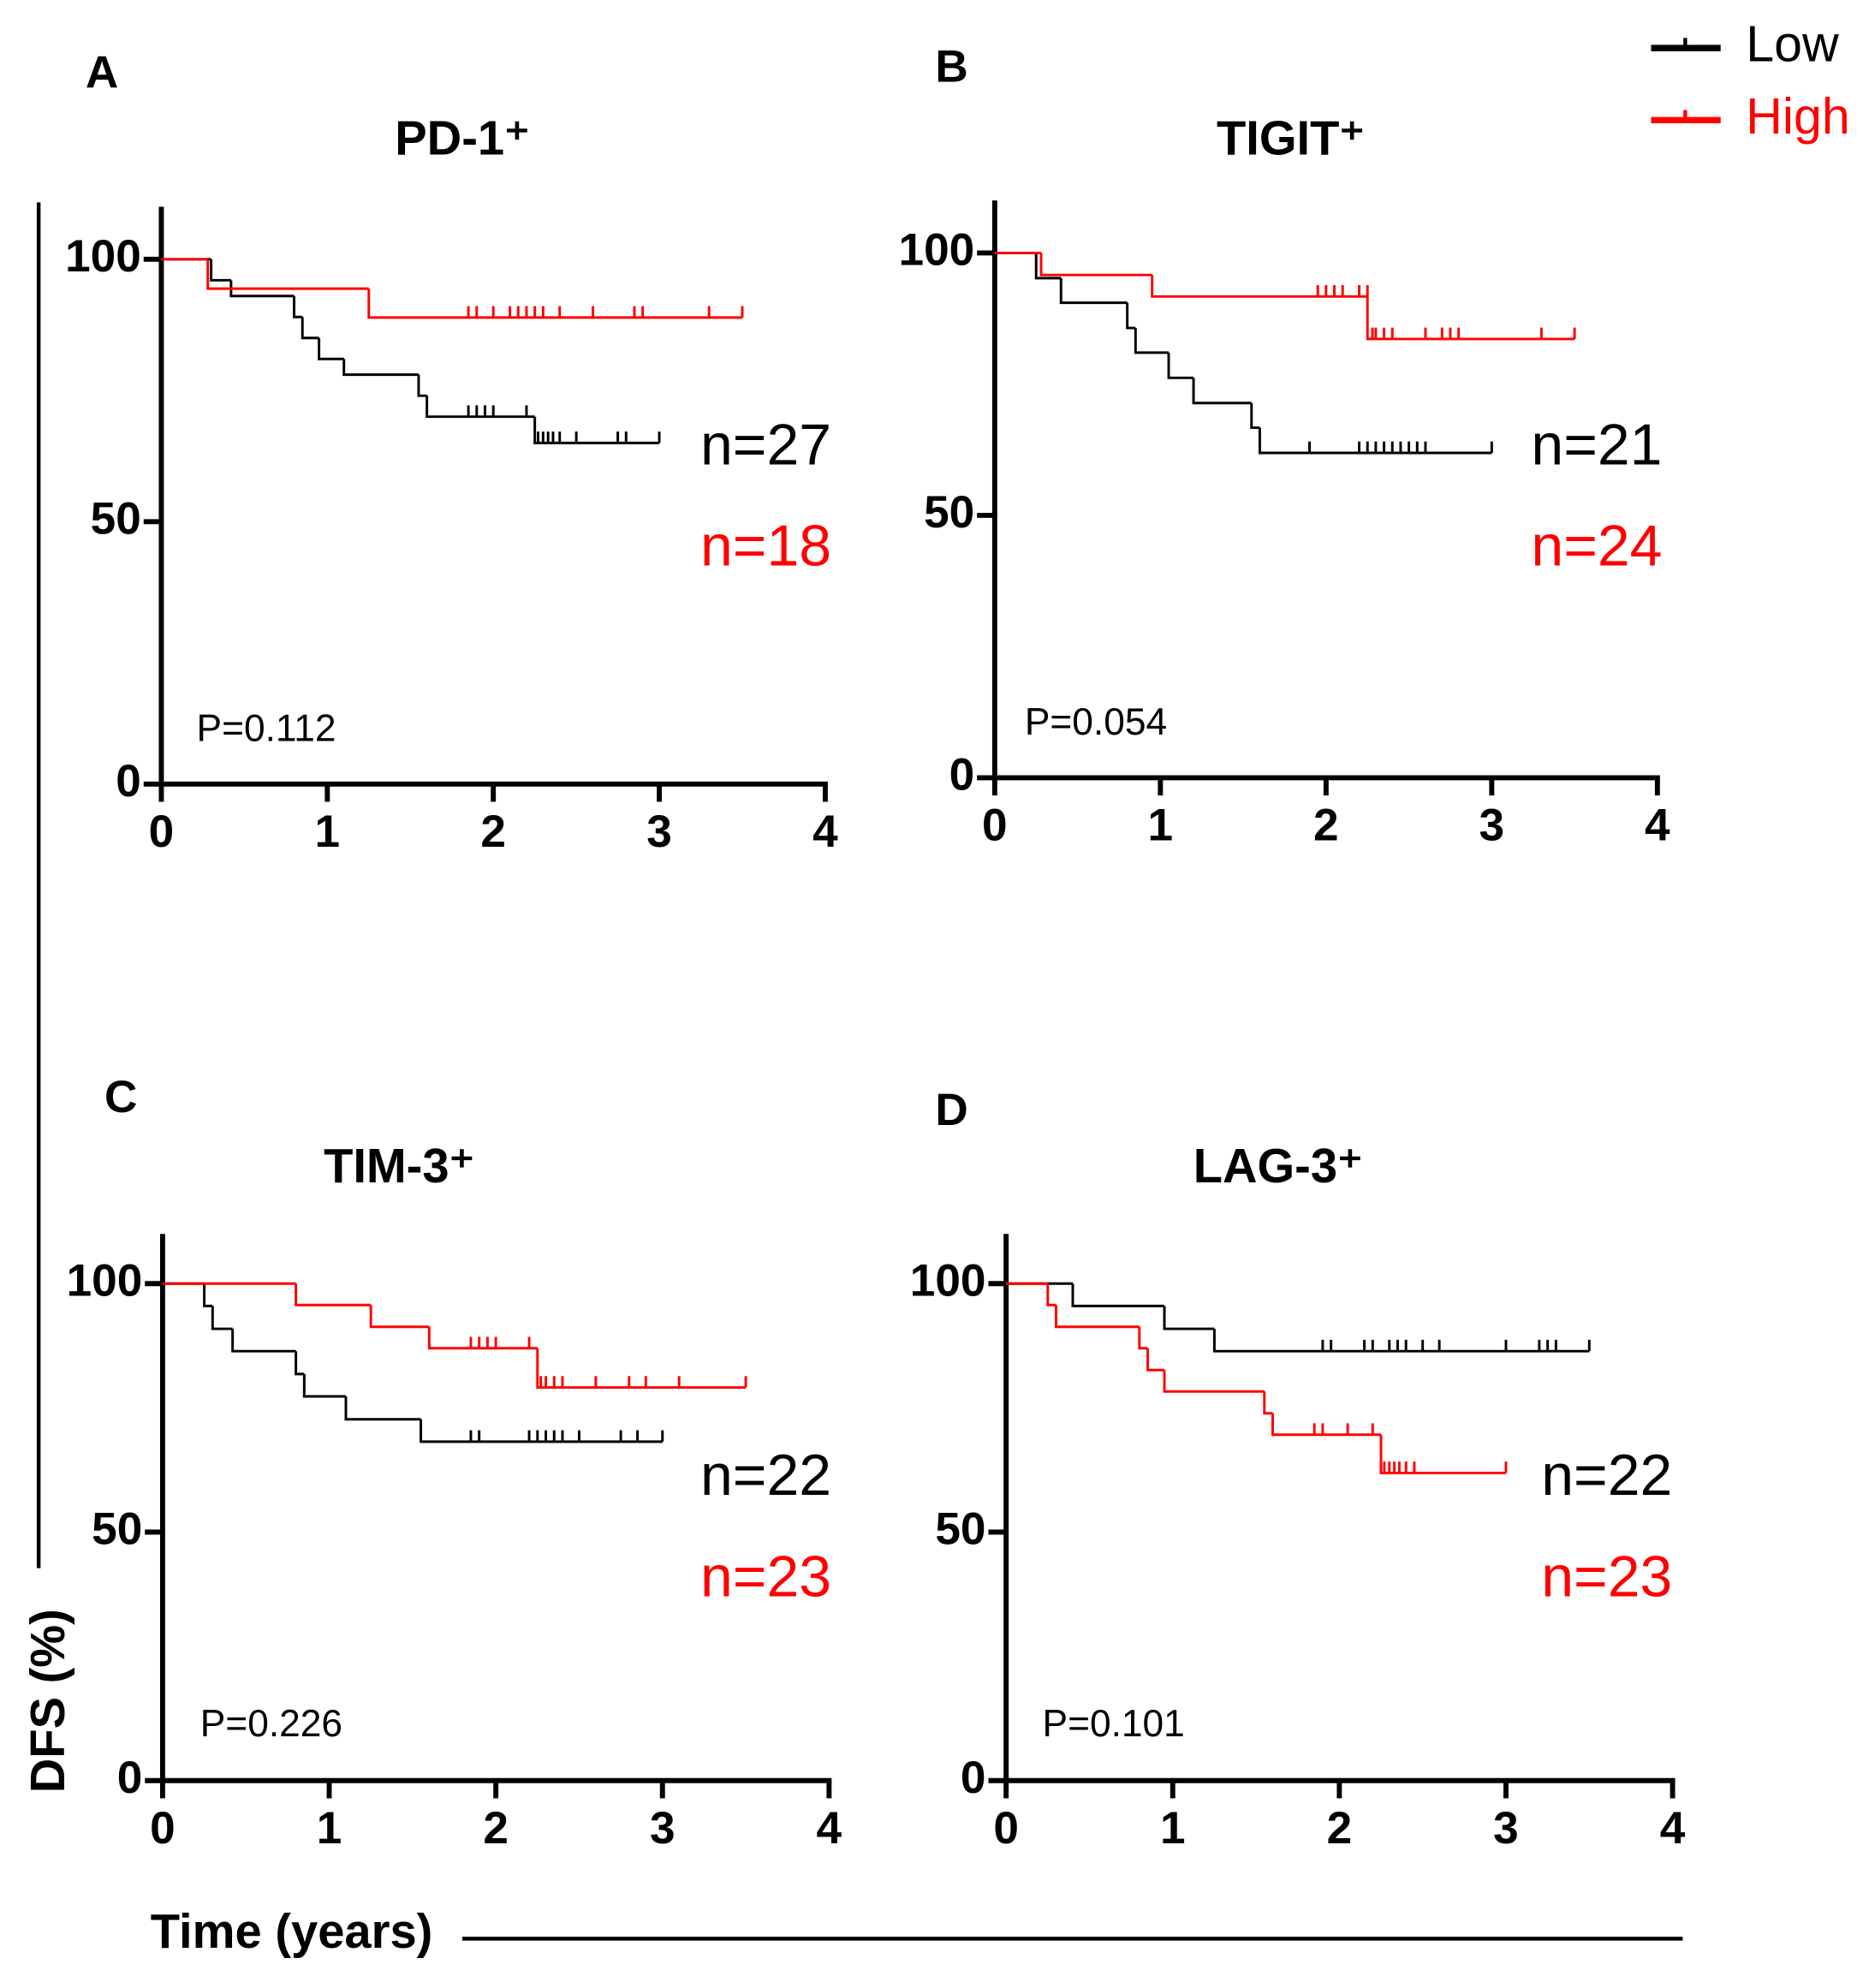  Describe the element at coordinates (766, 444) in the screenshot. I see `n-label: n=27` at that location.